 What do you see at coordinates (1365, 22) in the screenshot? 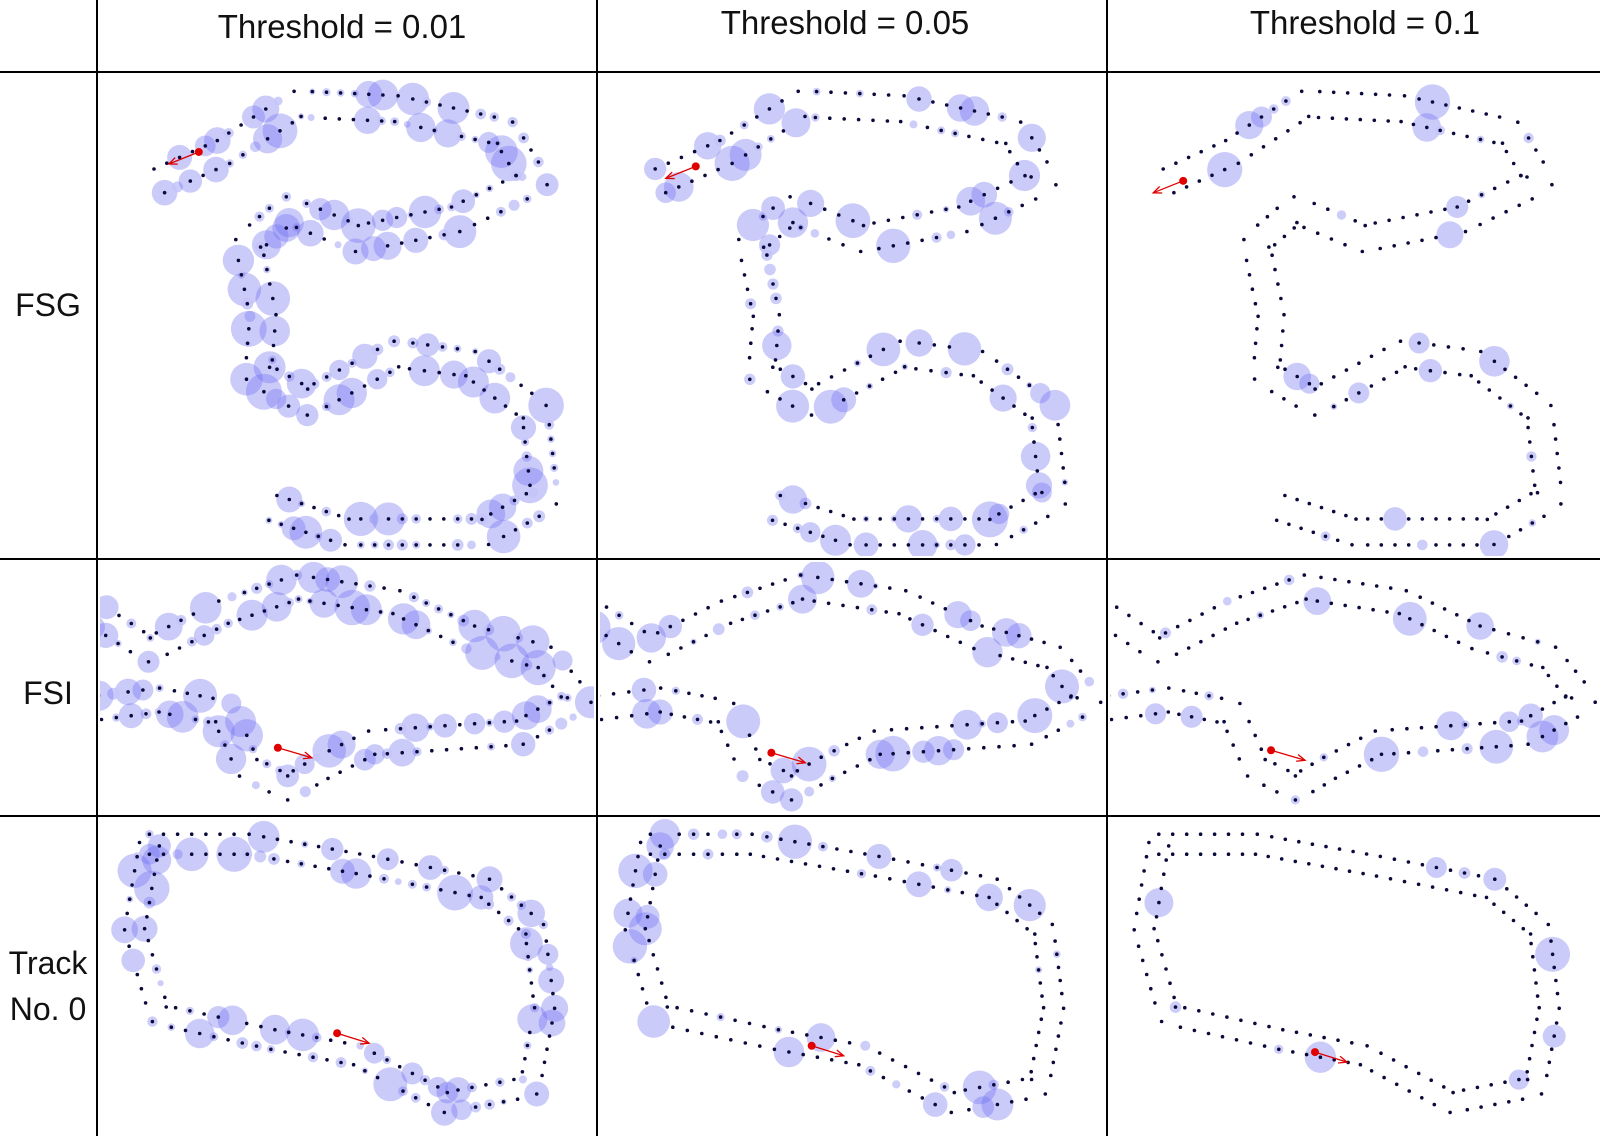
I see `column-header-threshold-0.1: Threshold = 0.1` at bounding box center [1365, 22].